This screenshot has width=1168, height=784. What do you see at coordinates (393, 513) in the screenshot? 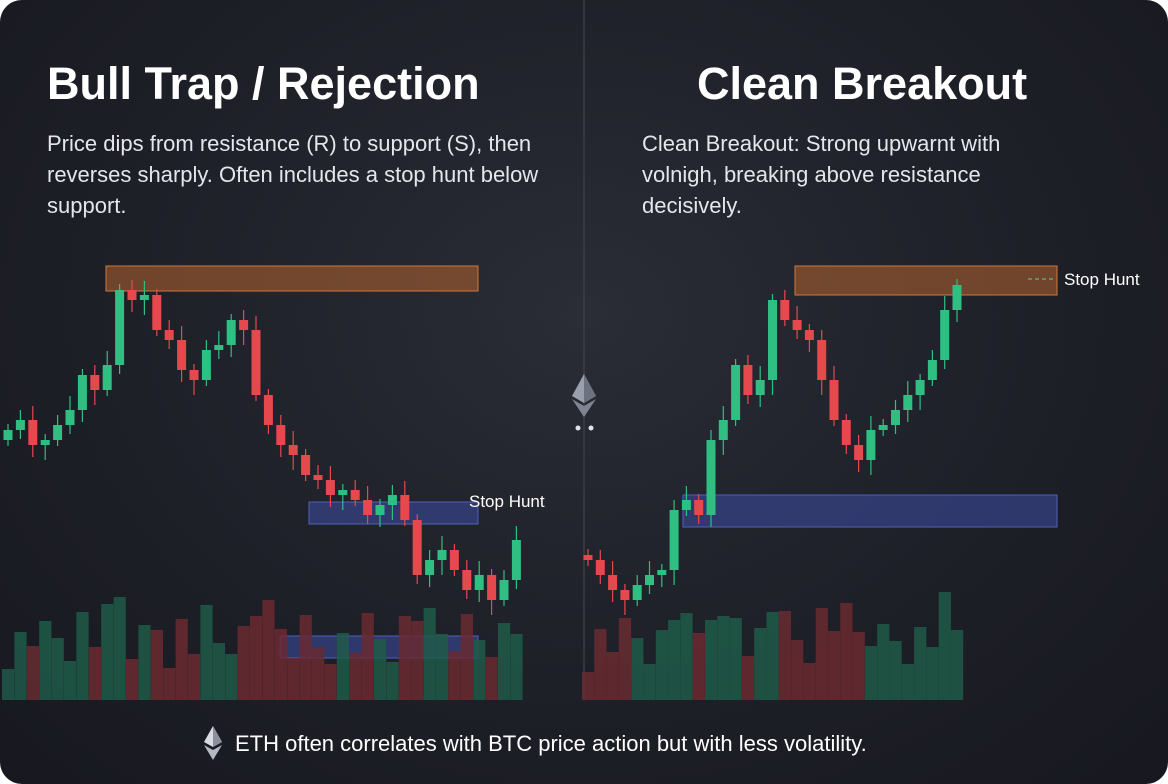
I see `support-zone` at bounding box center [393, 513].